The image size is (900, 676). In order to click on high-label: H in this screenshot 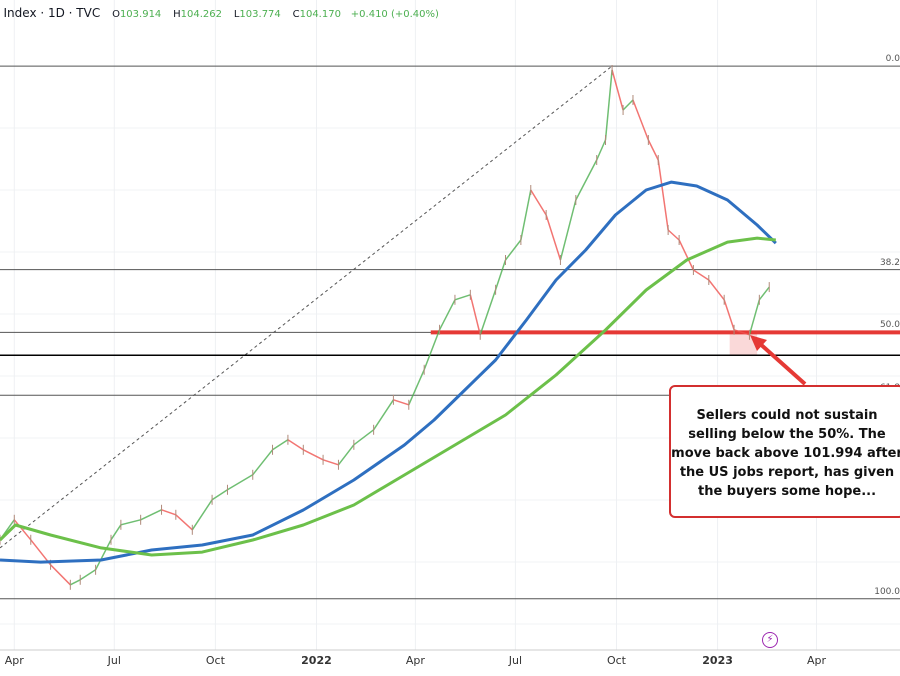, I will do `click(177, 14)`.